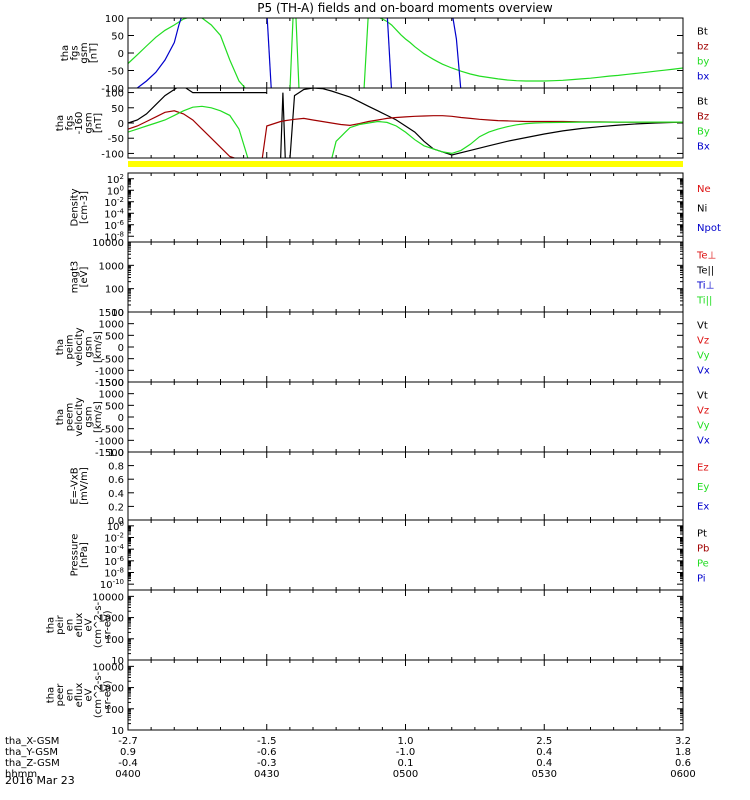 The width and height of the screenshot is (750, 800). What do you see at coordinates (70, 417) in the screenshot?
I see `y-axis-label-line: peem` at bounding box center [70, 417].